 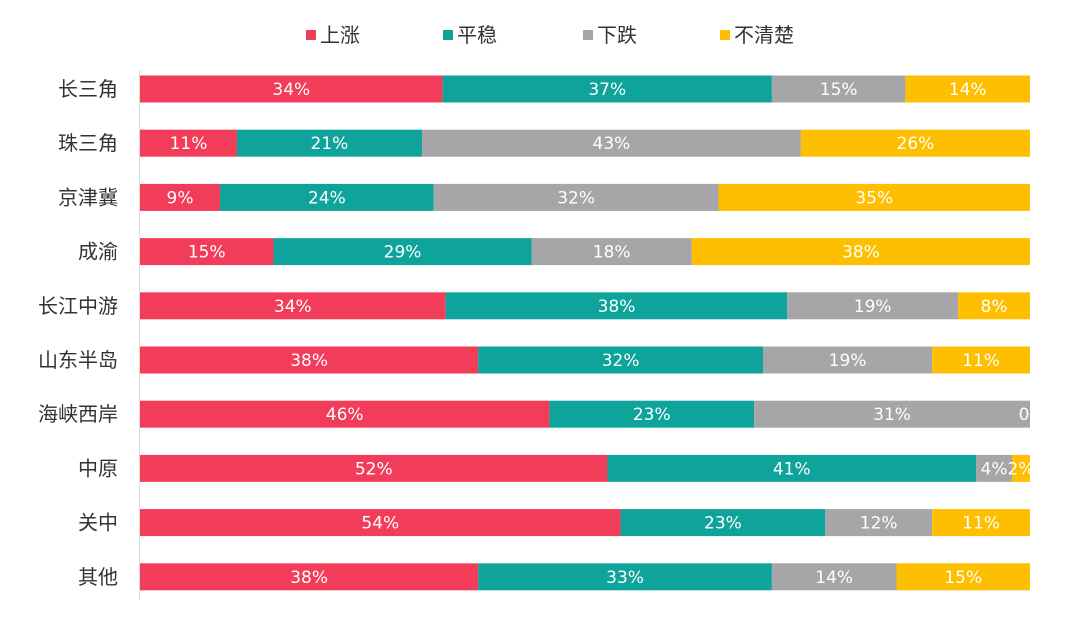 I want to click on category-label: 京津冀, so click(x=88, y=197).